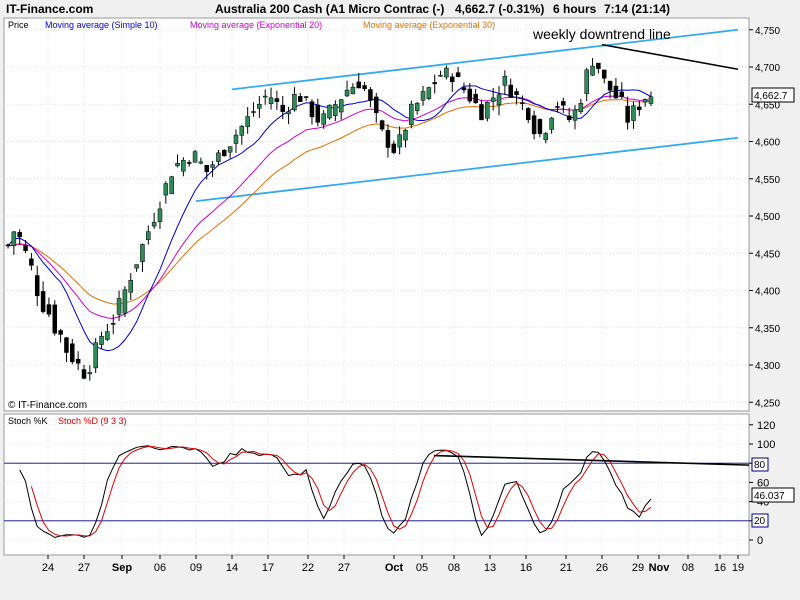  I want to click on weekly-downtrend-line, so click(670, 57).